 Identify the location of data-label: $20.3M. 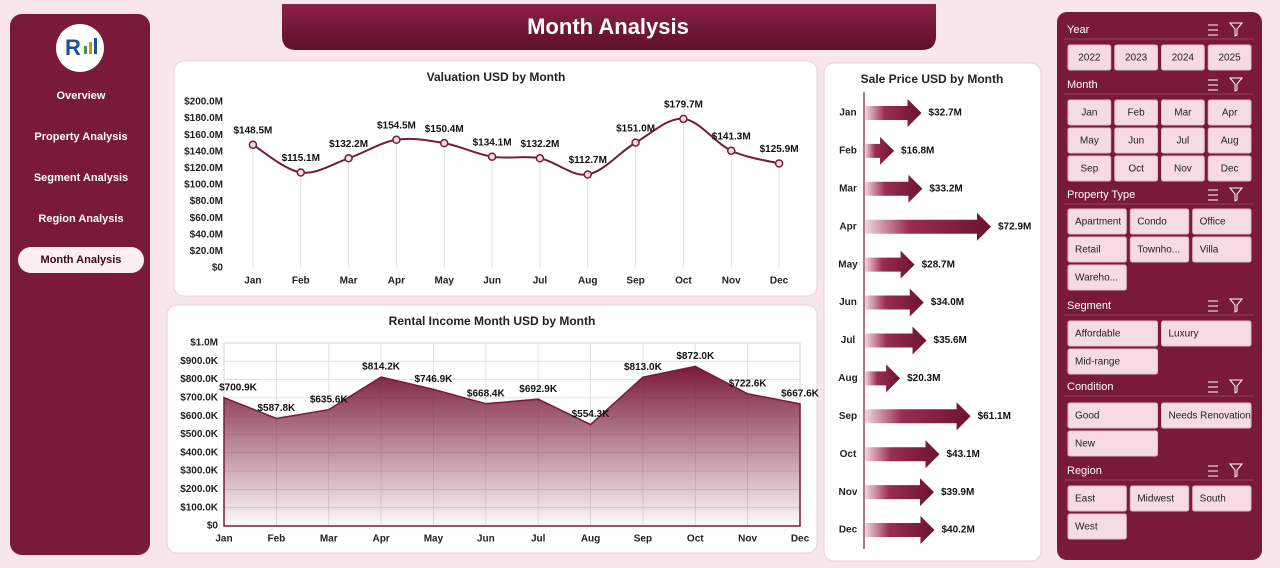
(923, 378).